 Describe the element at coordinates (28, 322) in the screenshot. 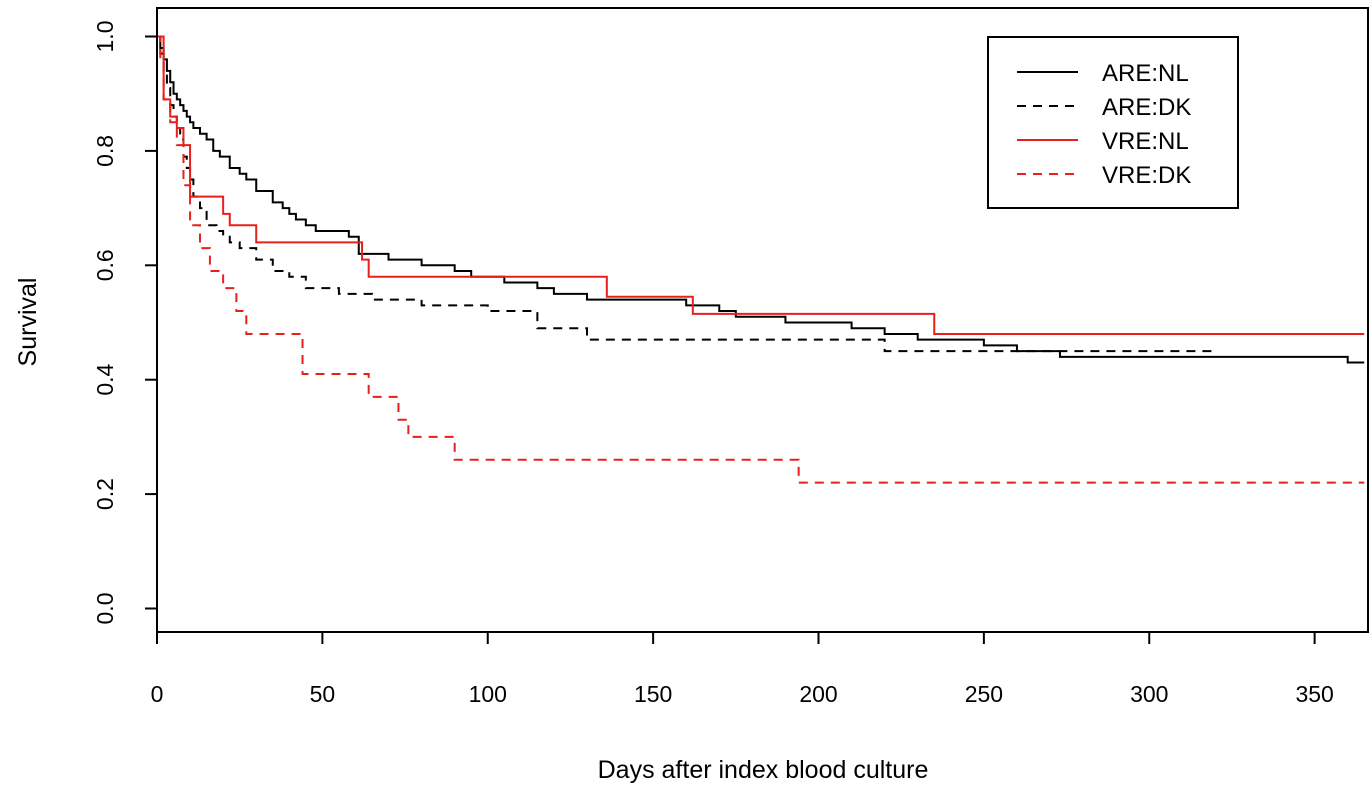

I see `y-axis-title: Survival` at that location.